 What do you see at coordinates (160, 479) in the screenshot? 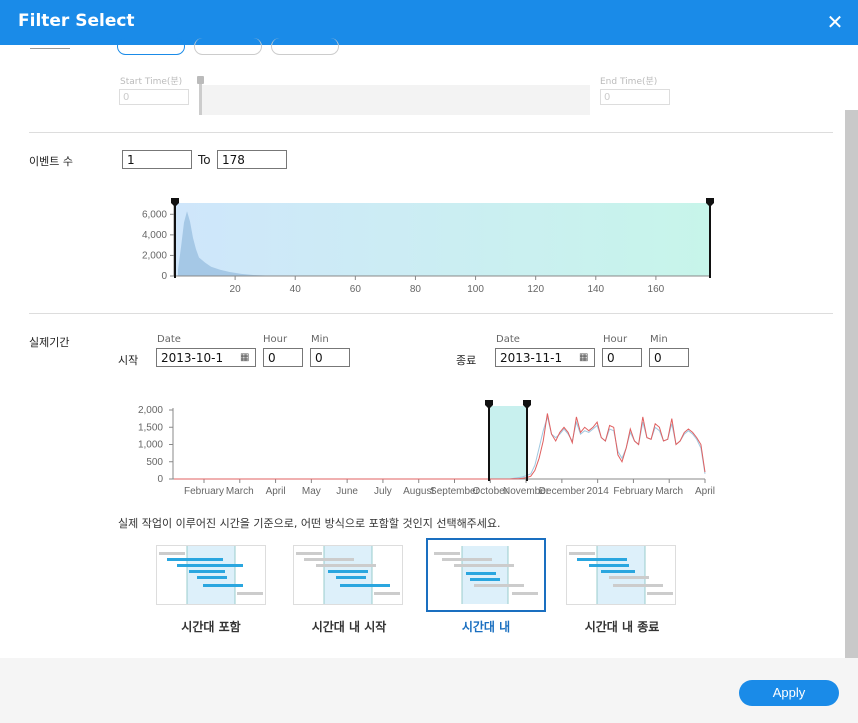
I see `period-y-tick-label: 0` at bounding box center [160, 479].